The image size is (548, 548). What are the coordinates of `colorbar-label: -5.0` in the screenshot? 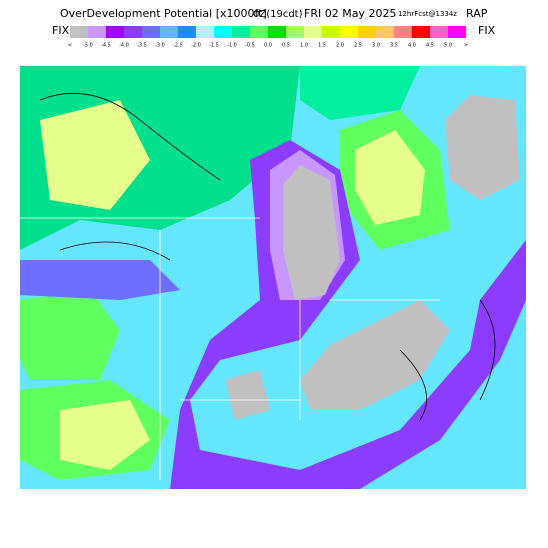 It's located at (88, 46).